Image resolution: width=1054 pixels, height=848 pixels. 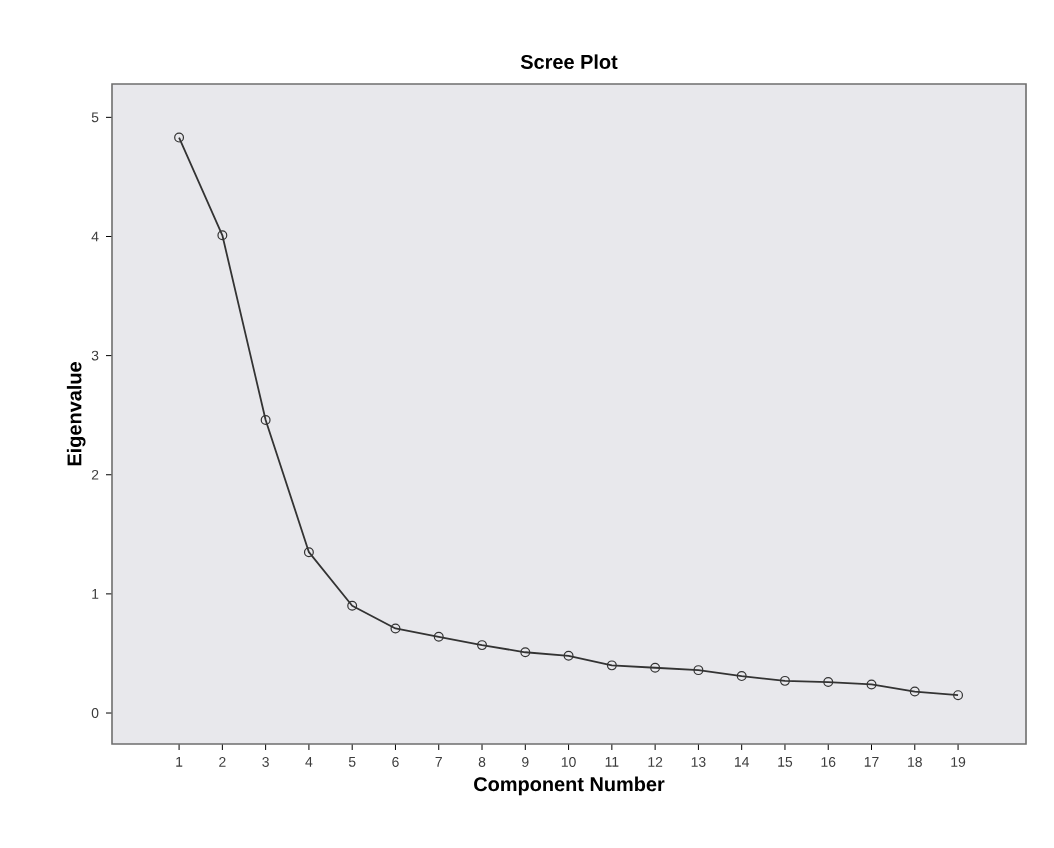 What do you see at coordinates (569, 786) in the screenshot?
I see `x-axis-title: Component Number` at bounding box center [569, 786].